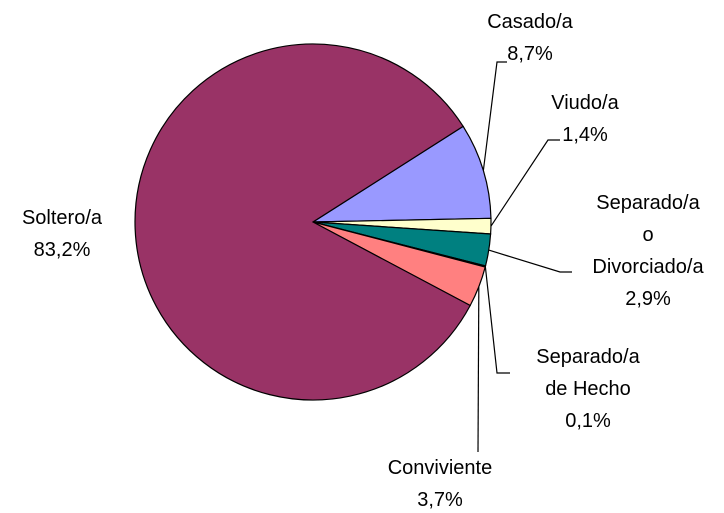 This screenshot has height=513, width=724. What do you see at coordinates (588, 373) in the screenshot?
I see `slice-label: Separado/a de Hecho` at bounding box center [588, 373].